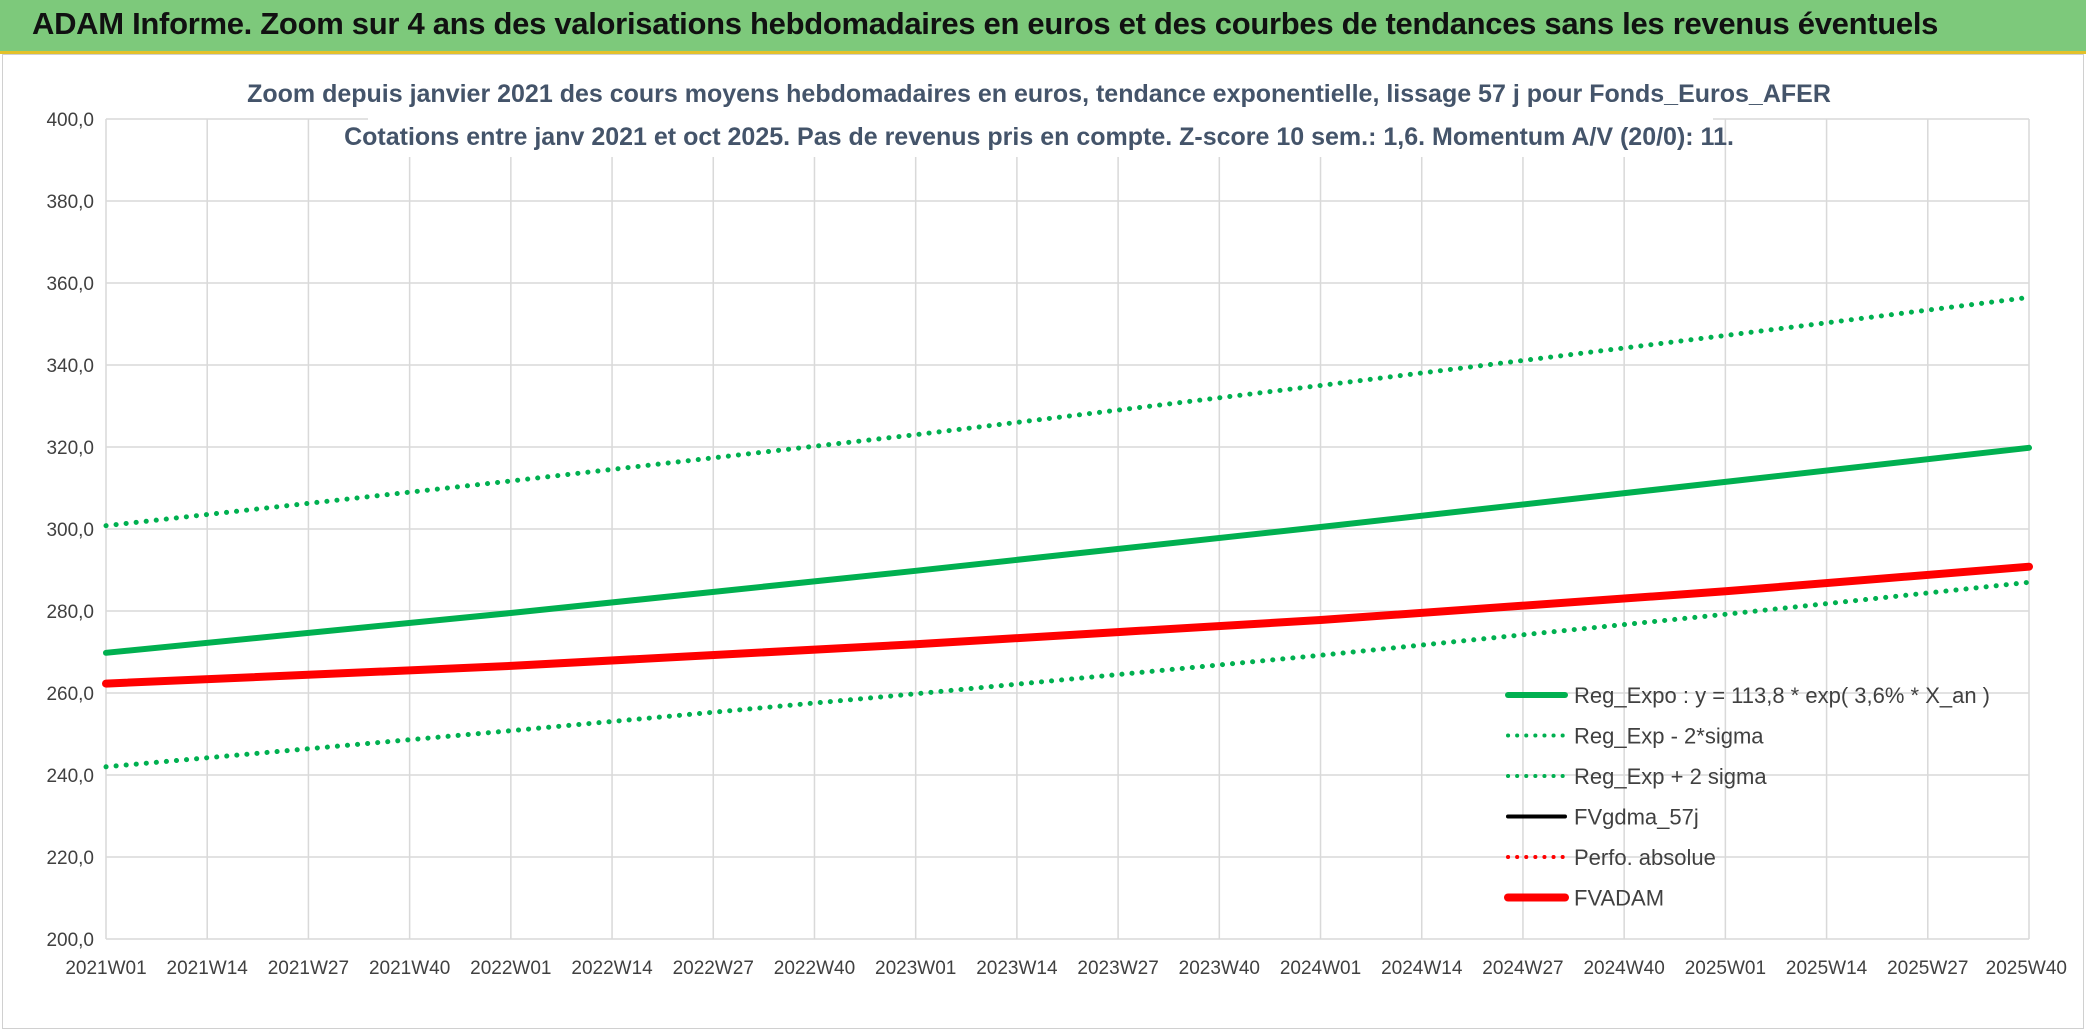 The image size is (2086, 1031). I want to click on x-tick-label: 2021W27, so click(308, 968).